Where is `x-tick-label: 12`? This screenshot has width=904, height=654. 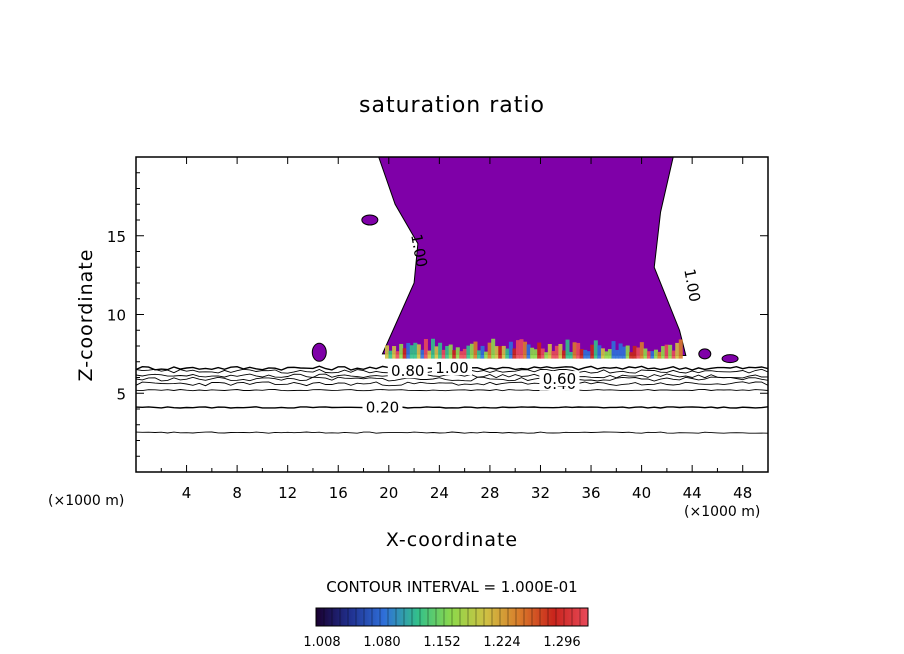 x-tick-label: 12 is located at coordinates (287, 493).